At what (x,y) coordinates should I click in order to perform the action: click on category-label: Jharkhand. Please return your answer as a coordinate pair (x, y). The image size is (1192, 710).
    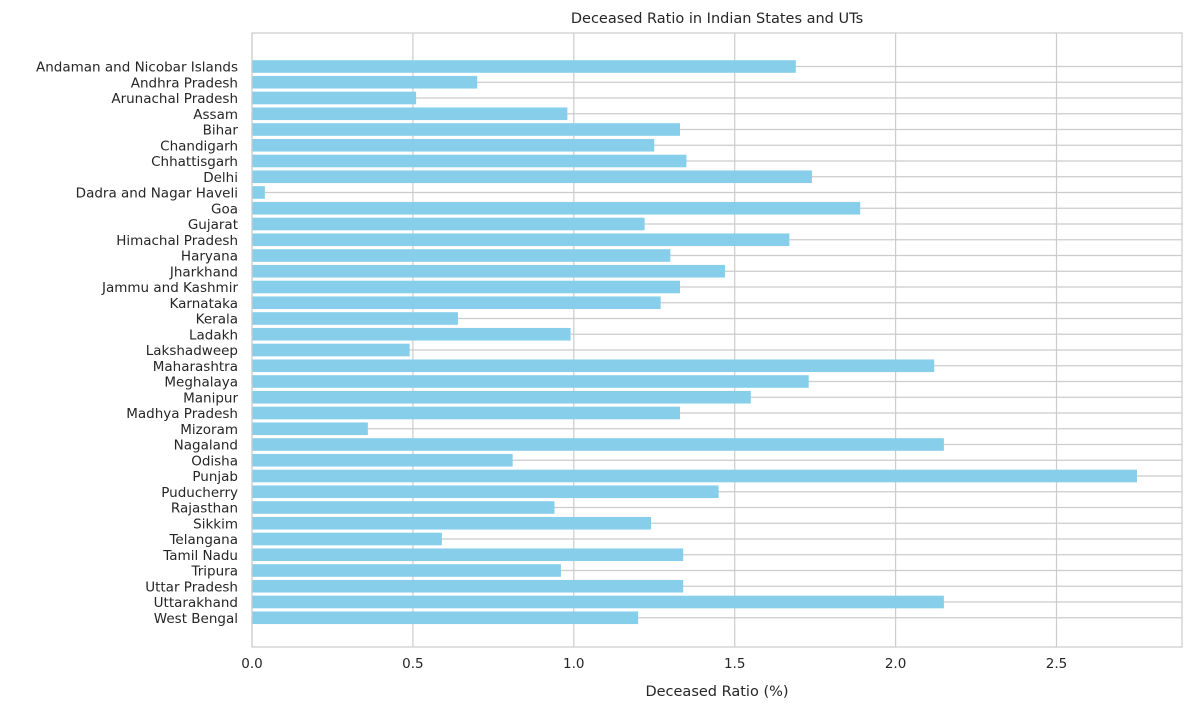
    Looking at the image, I should click on (203, 272).